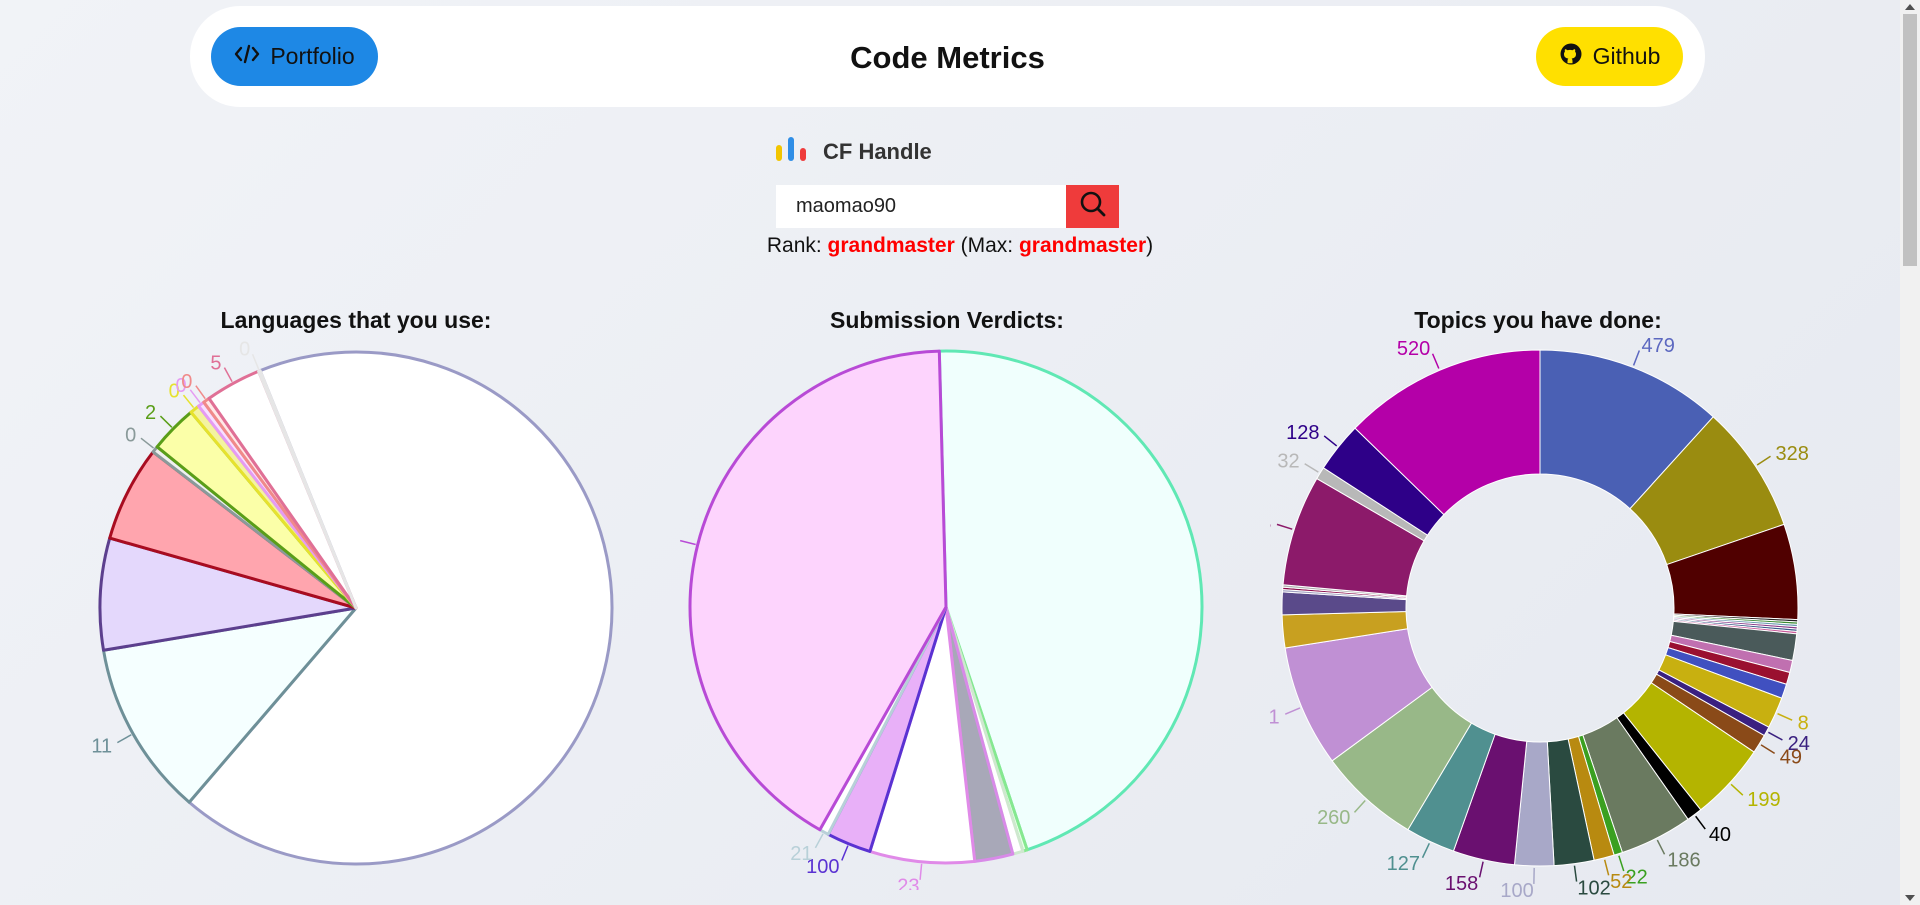 The height and width of the screenshot is (905, 1920). I want to click on topic-label-33: 32, so click(1288, 462).